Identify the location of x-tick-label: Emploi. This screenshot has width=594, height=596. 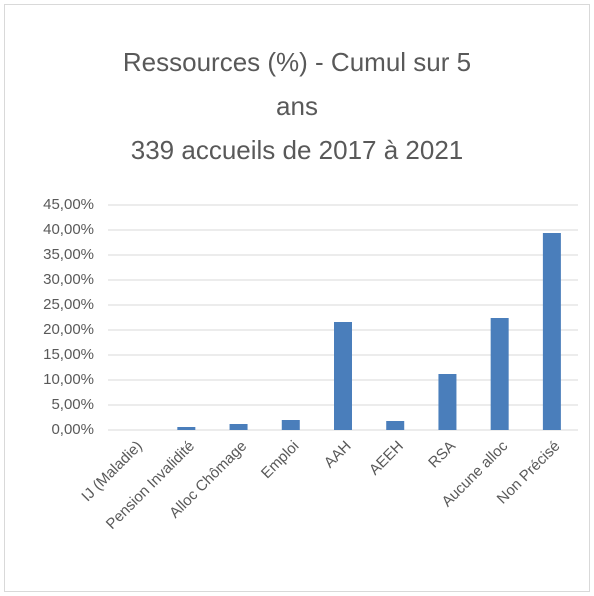
(280, 460).